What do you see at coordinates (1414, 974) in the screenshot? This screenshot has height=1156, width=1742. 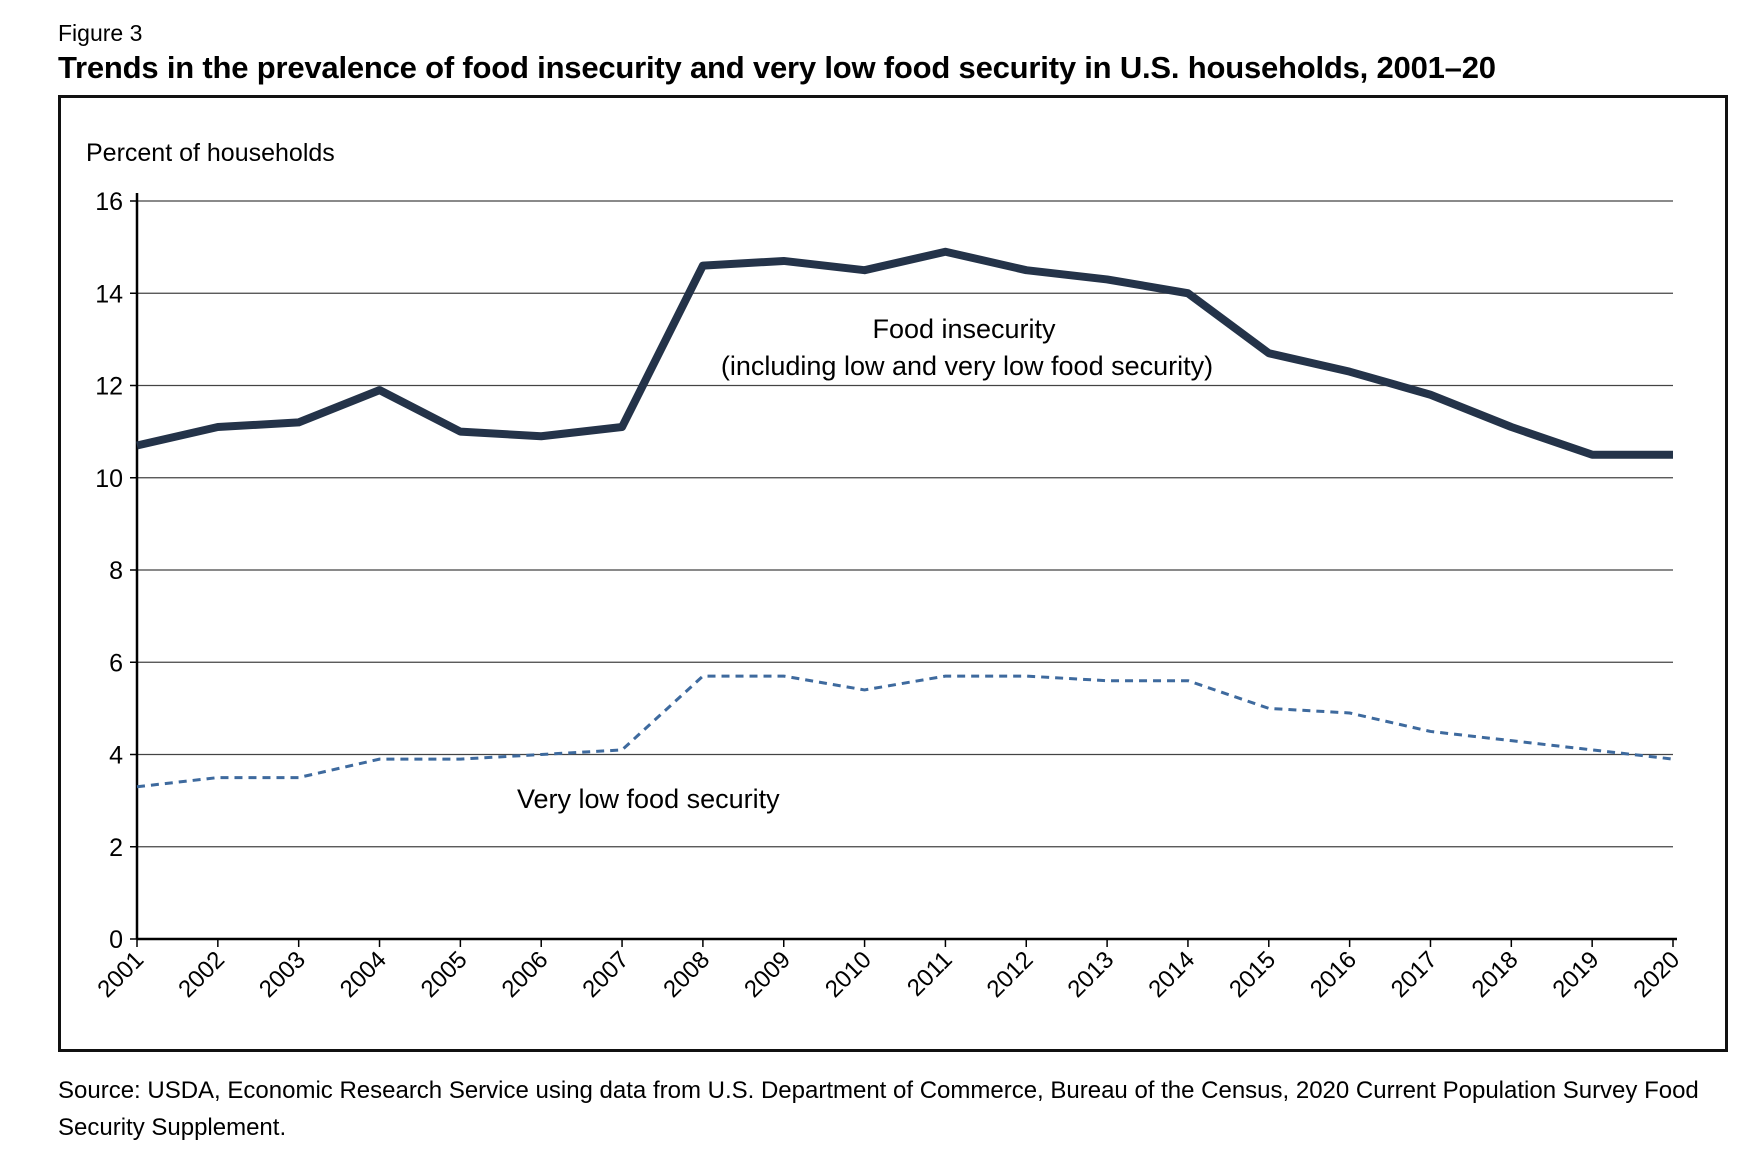 I see `x-tick-label: 2017` at bounding box center [1414, 974].